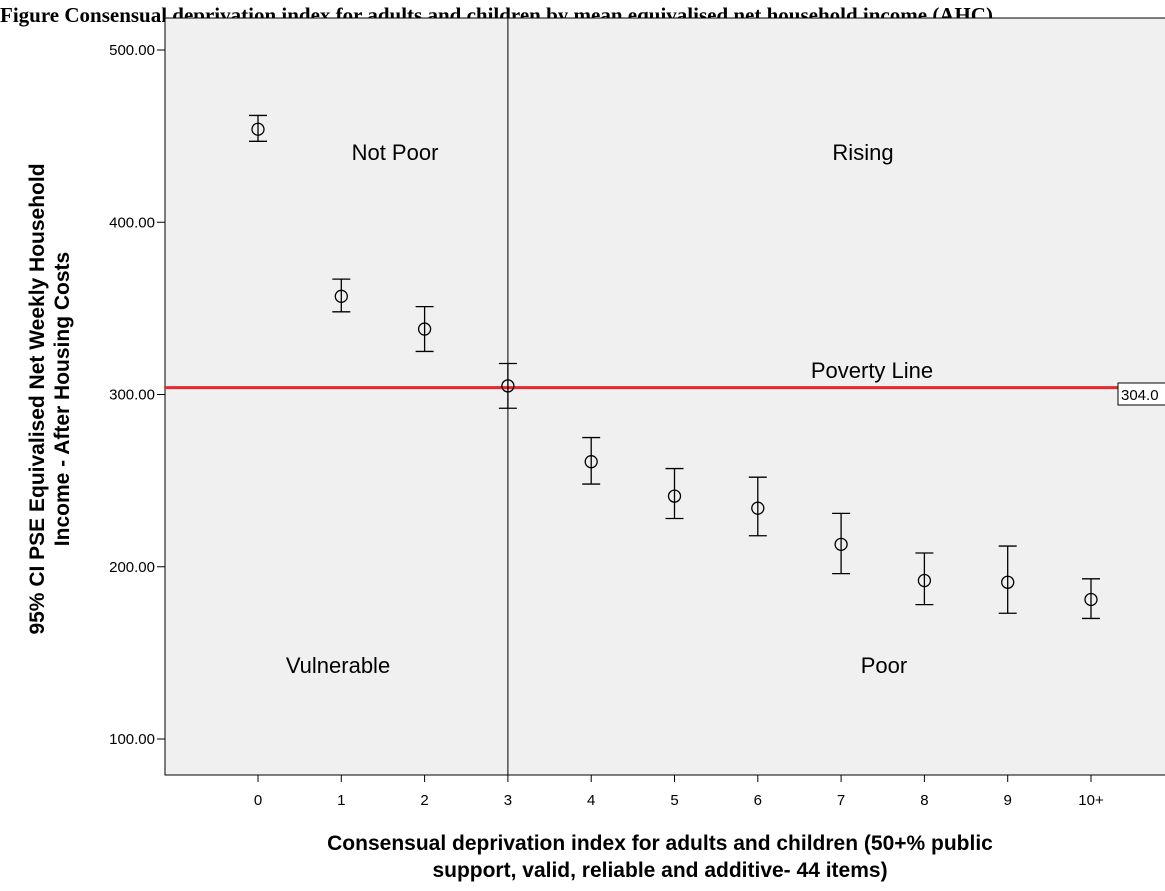 The height and width of the screenshot is (891, 1165). What do you see at coordinates (258, 800) in the screenshot?
I see `x-tick-label: 0` at bounding box center [258, 800].